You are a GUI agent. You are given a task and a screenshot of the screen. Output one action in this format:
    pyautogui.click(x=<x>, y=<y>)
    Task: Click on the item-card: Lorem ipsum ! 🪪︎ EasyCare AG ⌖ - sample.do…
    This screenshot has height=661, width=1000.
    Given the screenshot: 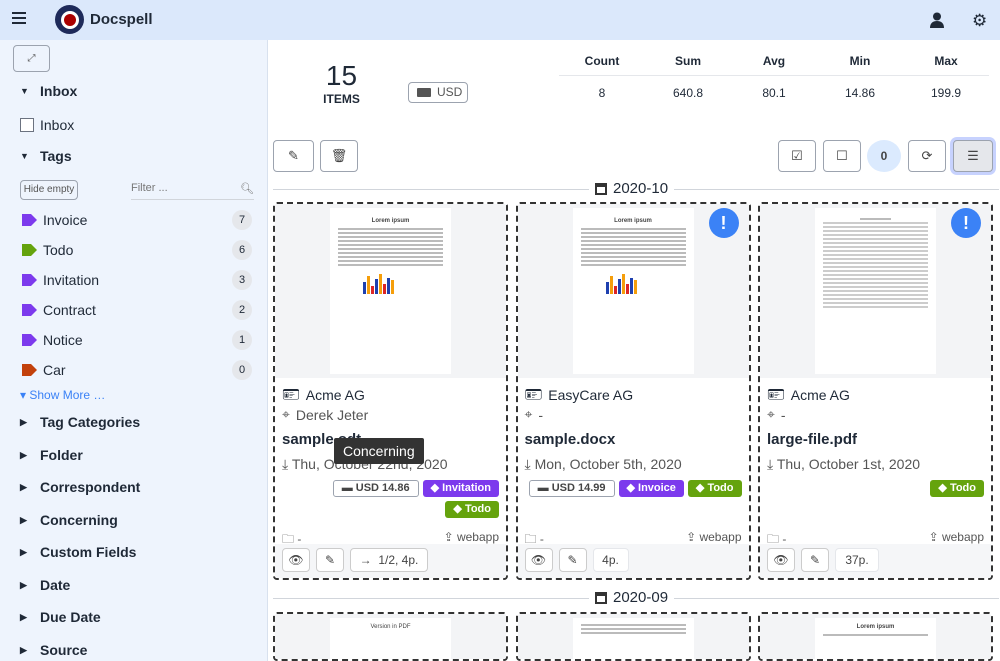 What is the action you would take?
    pyautogui.click(x=633, y=391)
    